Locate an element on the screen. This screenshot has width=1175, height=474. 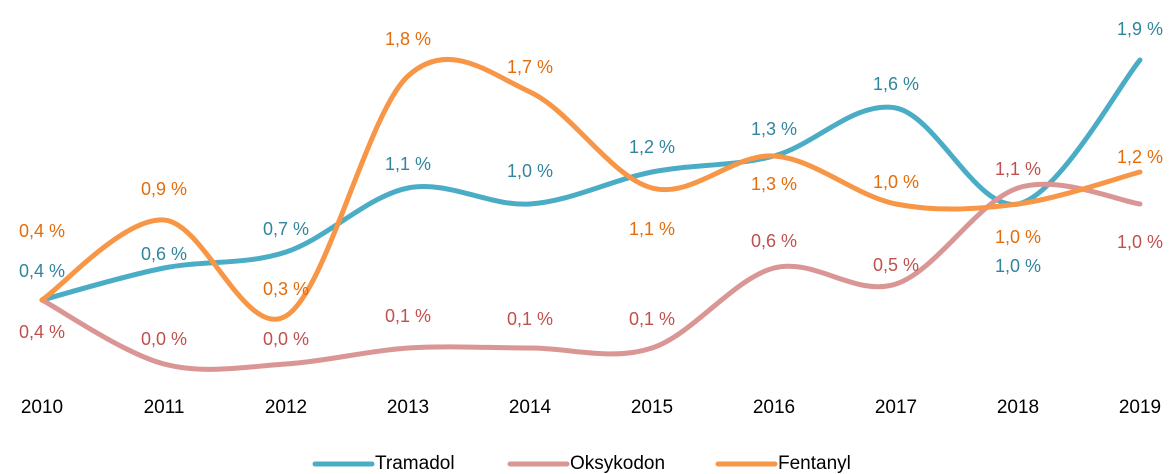
value-label: 0,3 % is located at coordinates (286, 289).